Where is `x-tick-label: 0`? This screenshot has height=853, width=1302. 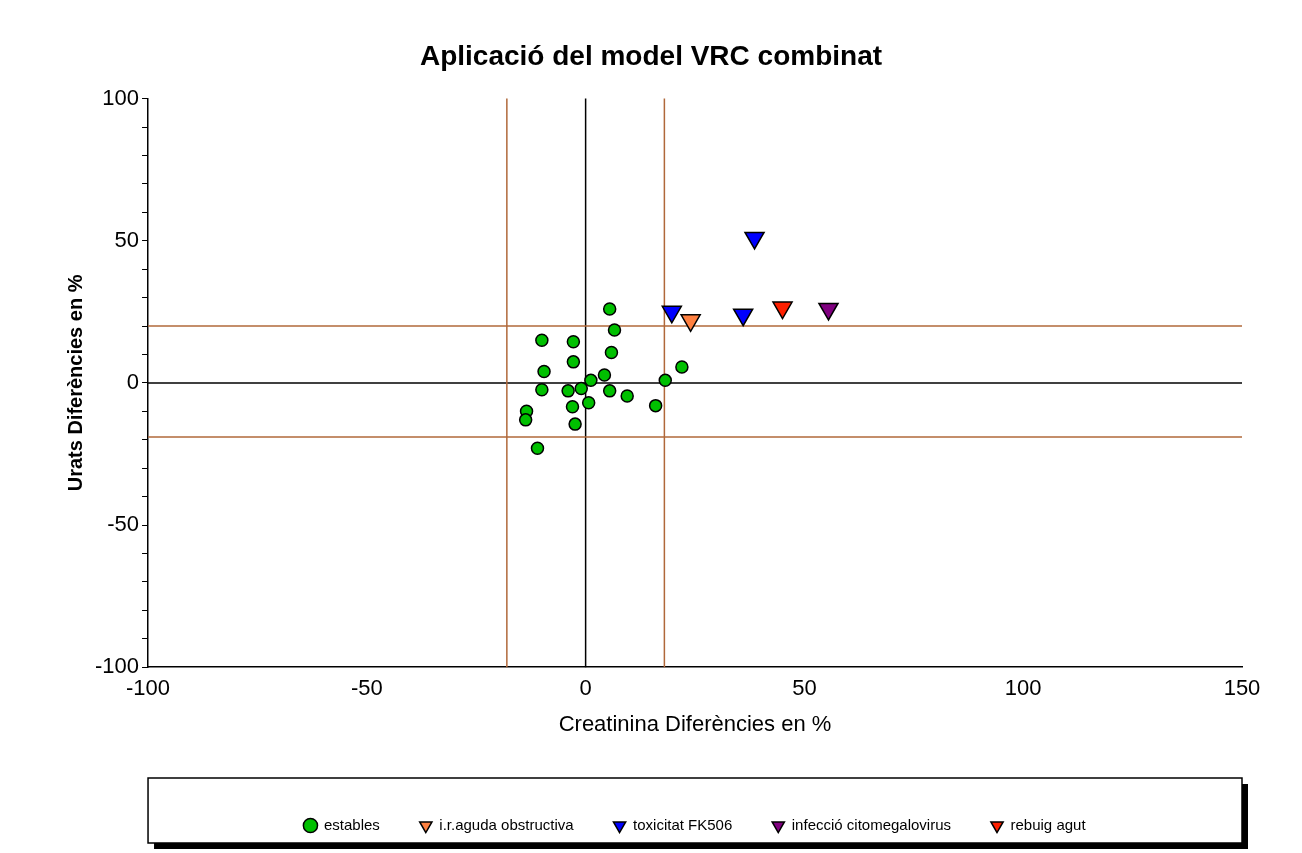
x-tick-label: 0 is located at coordinates (585, 688).